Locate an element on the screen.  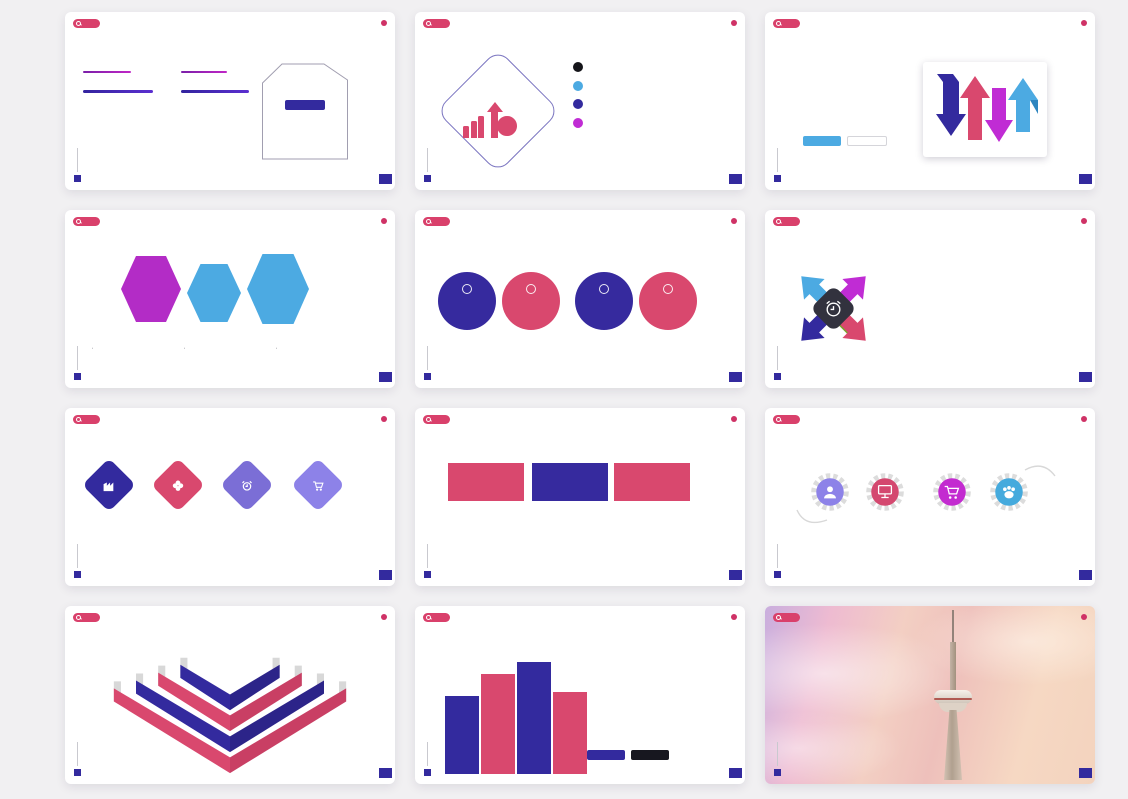
arrows-graphic is located at coordinates (987, 108).